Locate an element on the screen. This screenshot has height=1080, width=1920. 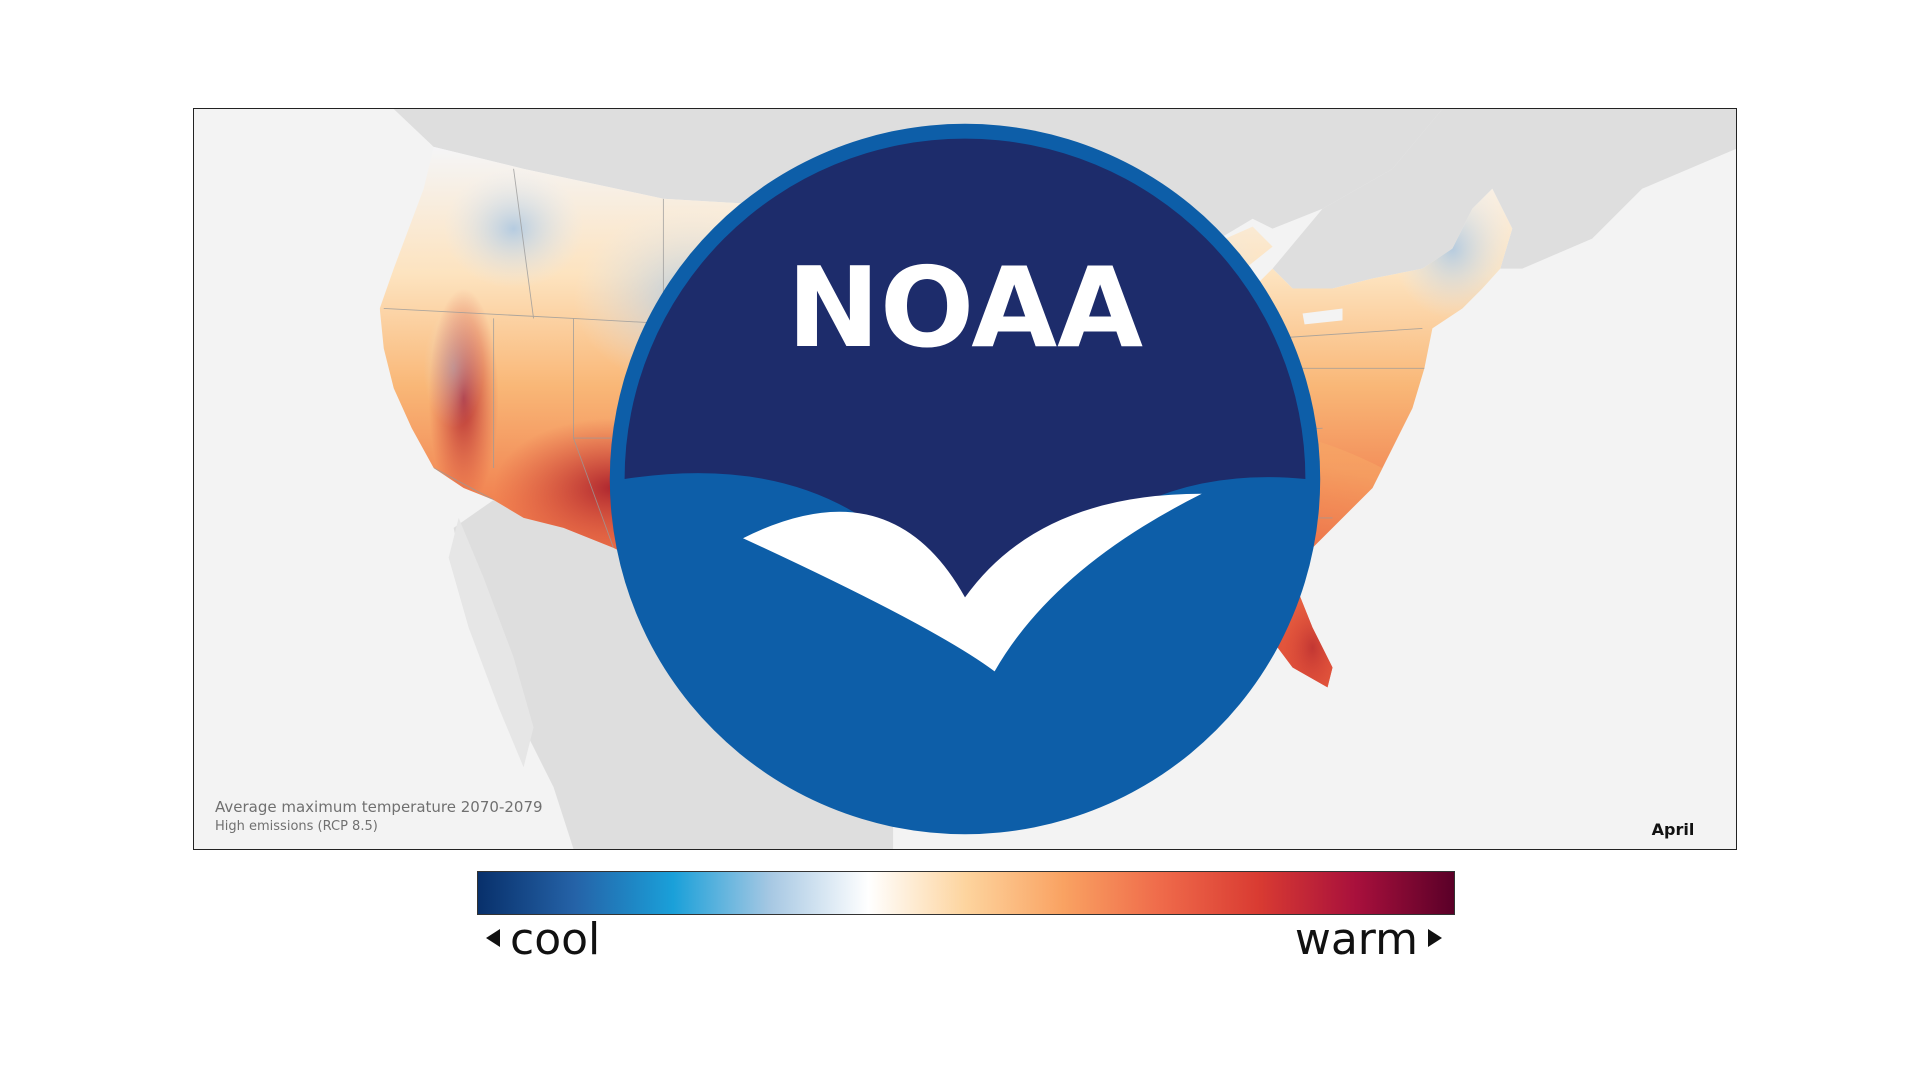
color-scale-bar is located at coordinates (966, 893).